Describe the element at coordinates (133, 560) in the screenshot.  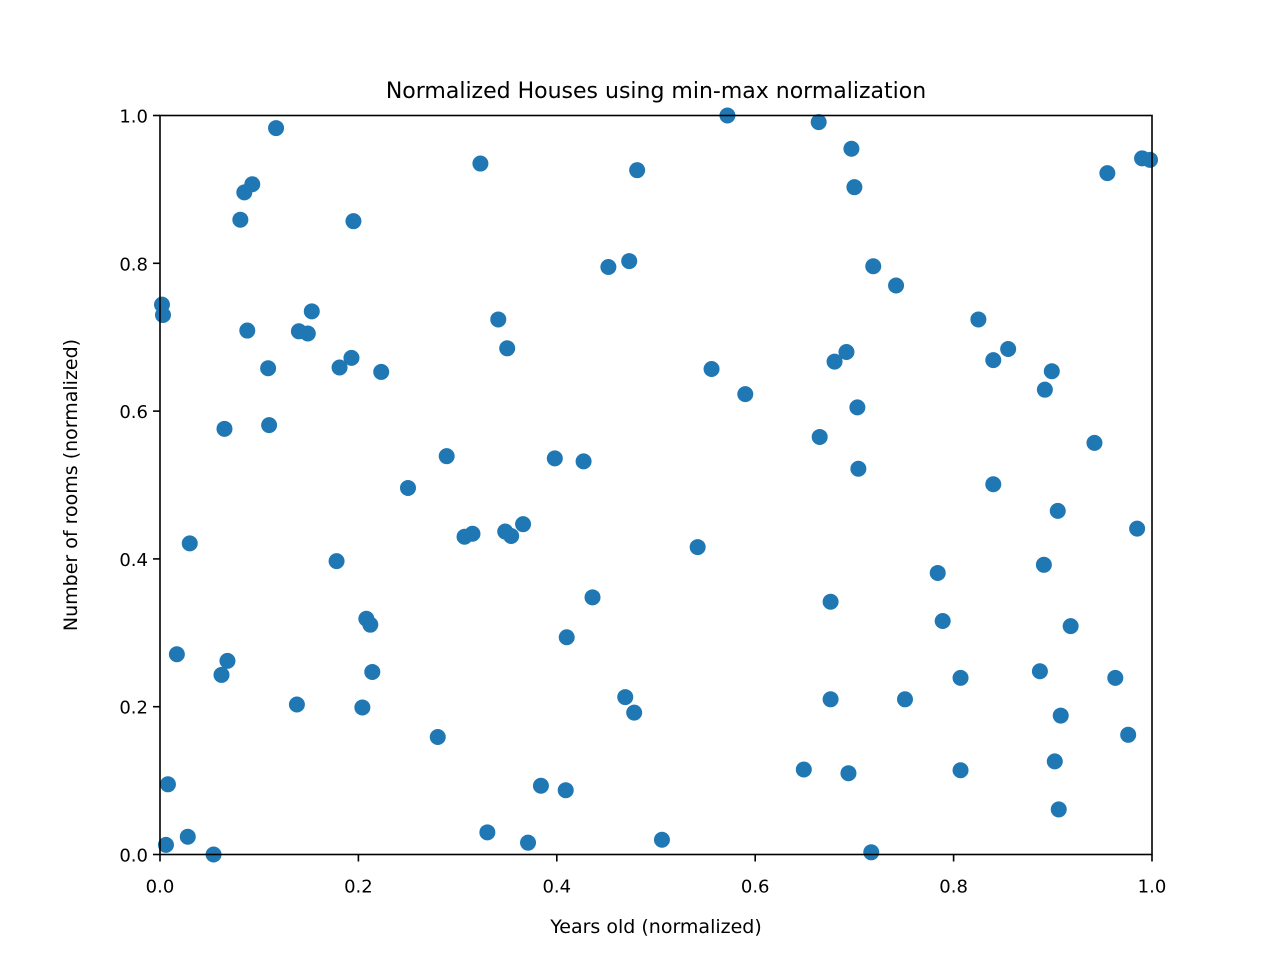
I see `y-tick-label: 0.4` at that location.